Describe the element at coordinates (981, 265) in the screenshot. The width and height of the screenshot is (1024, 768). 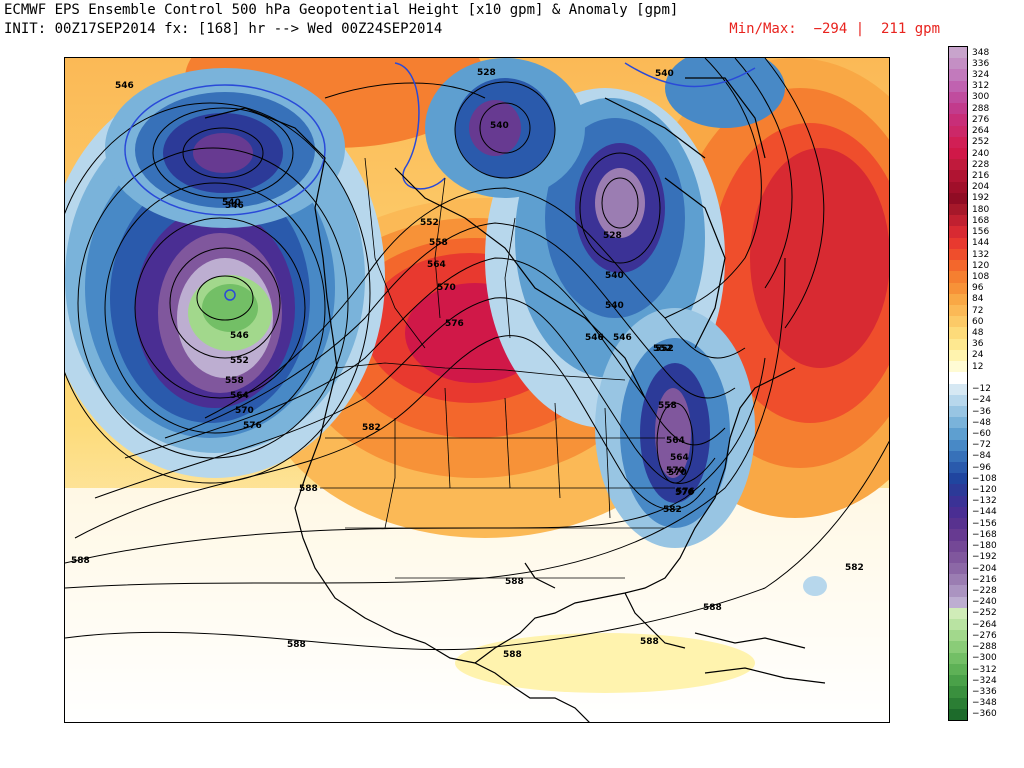
I see `colorbar-tick-label: 120` at that location.